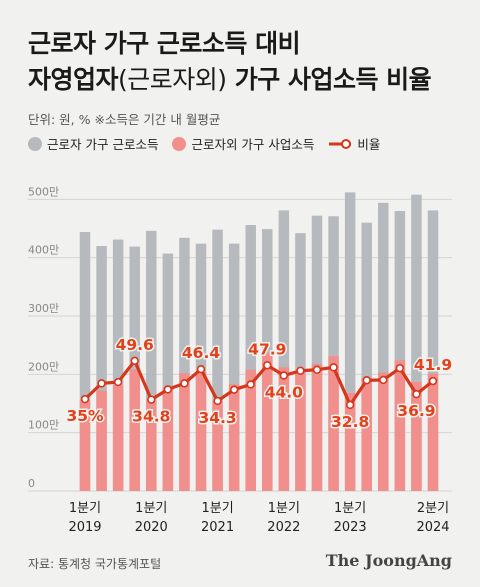 Image resolution: width=480 pixels, height=587 pixels. Describe the element at coordinates (388, 560) in the screenshot. I see `brand-logo: The JoongAng` at that location.